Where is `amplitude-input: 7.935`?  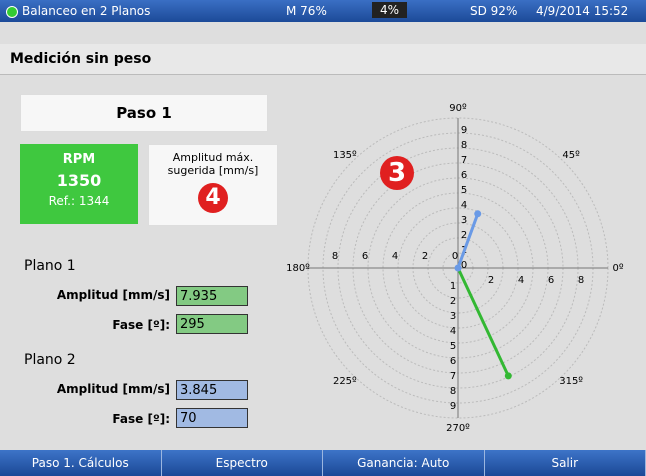 amplitude-input: 7.935 is located at coordinates (212, 296).